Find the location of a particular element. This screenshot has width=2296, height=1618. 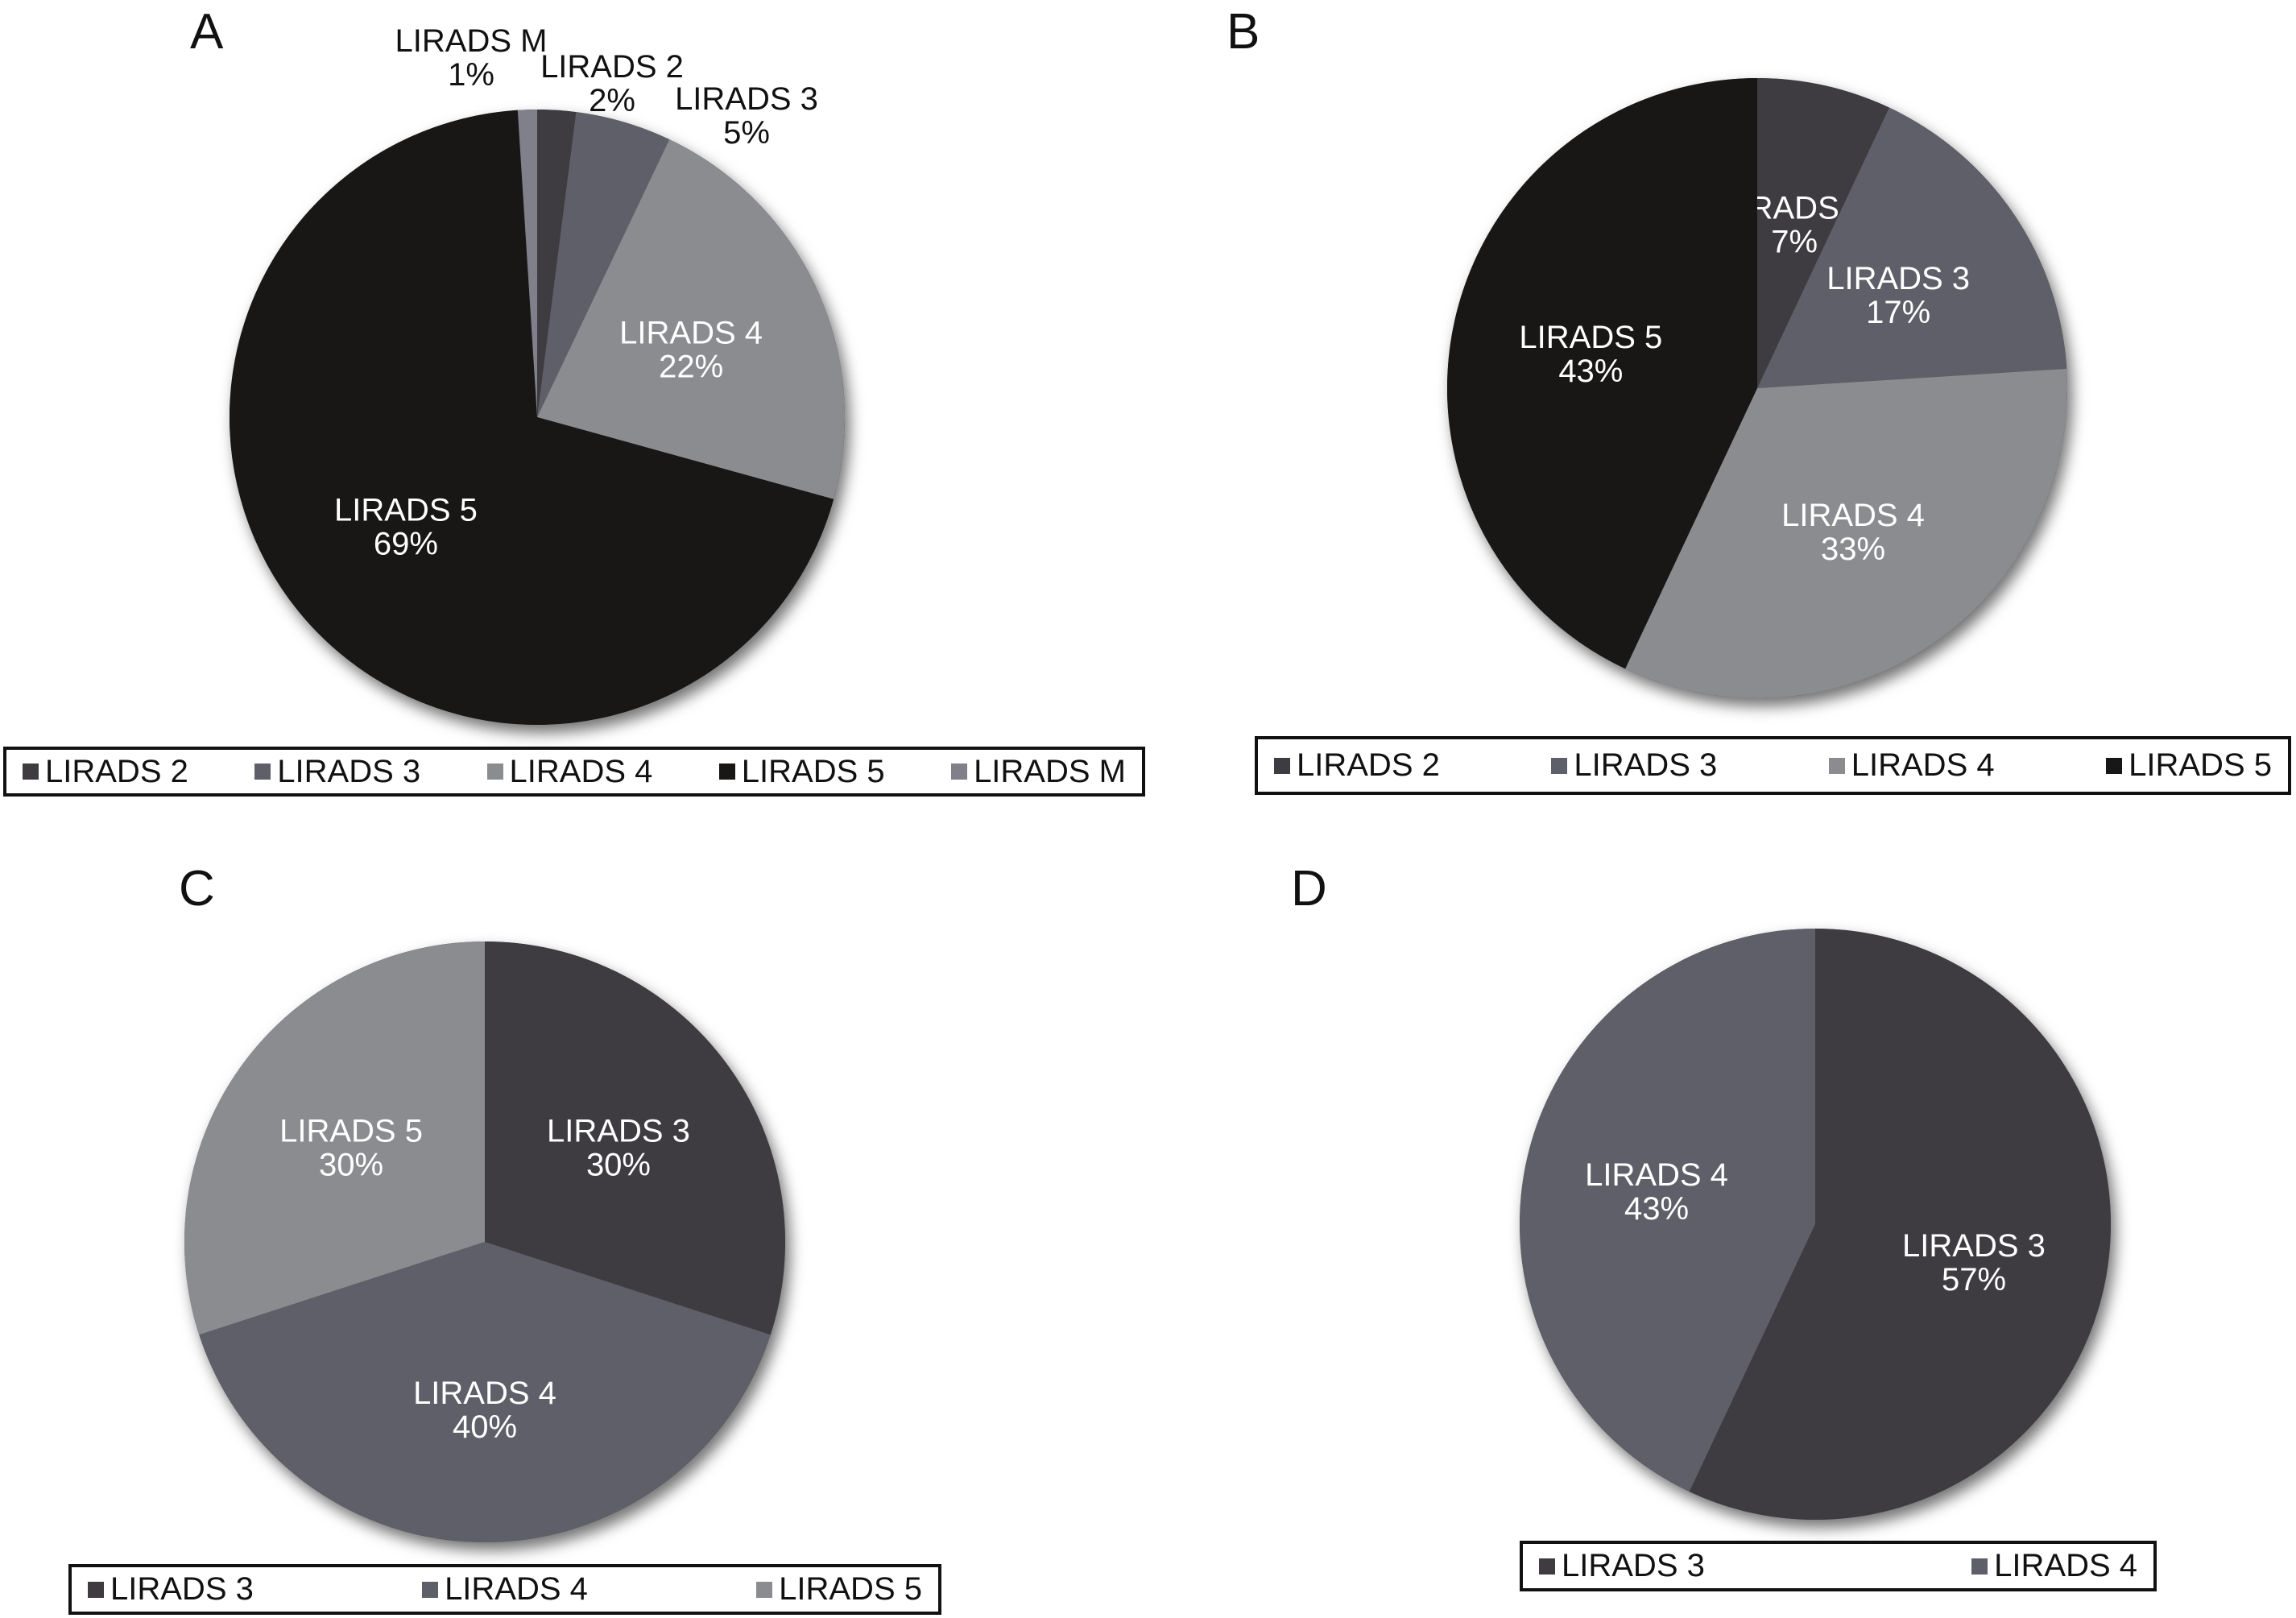

slice-label-name: LIRADS 2 is located at coordinates (612, 67).